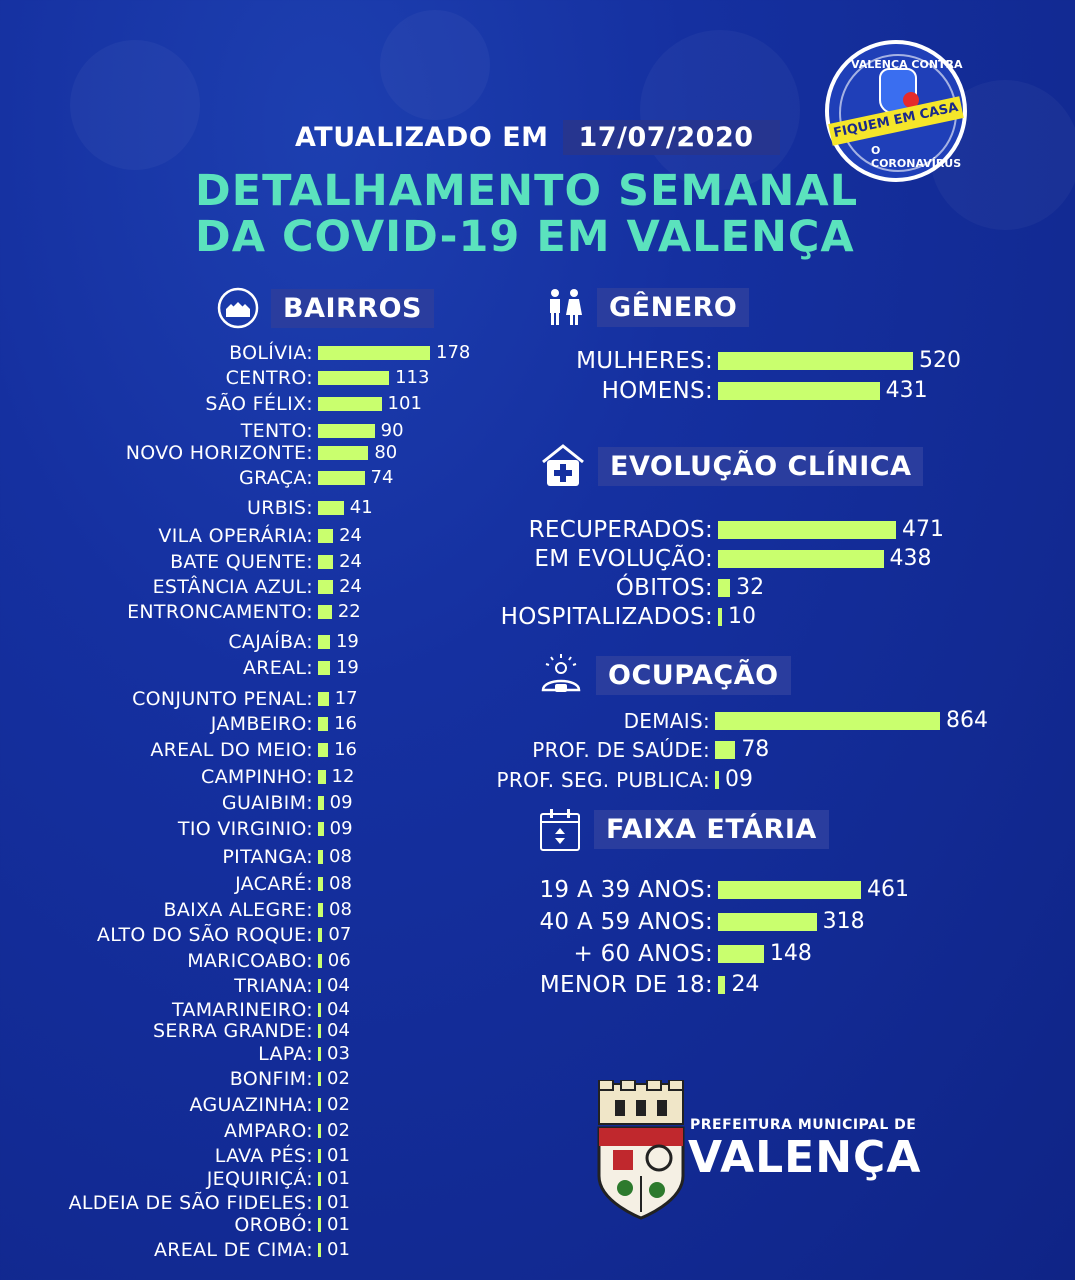 This screenshot has width=1075, height=1280. What do you see at coordinates (339, 960) in the screenshot?
I see `bairro-value: 06` at bounding box center [339, 960].